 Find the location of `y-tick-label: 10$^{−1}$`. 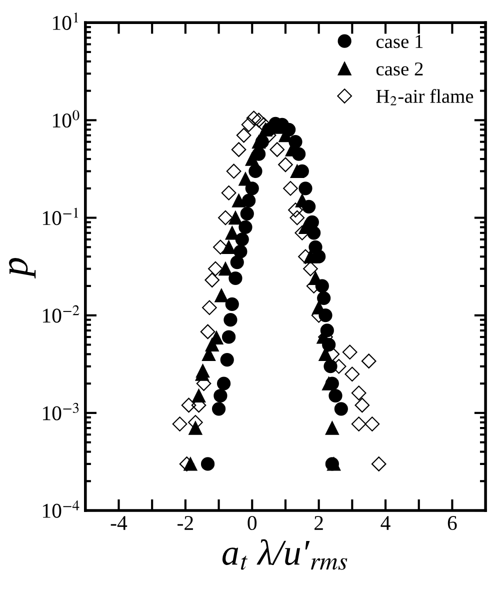

y-tick-label: 10$^{−1}$ is located at coordinates (60, 217).